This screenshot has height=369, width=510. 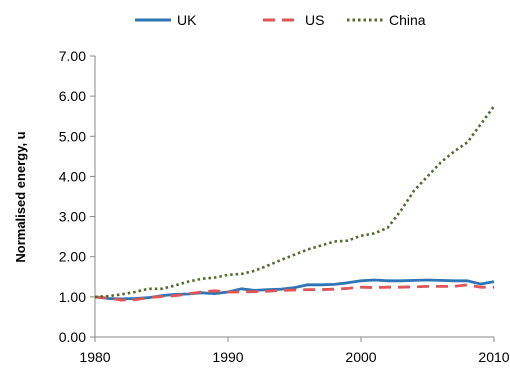 I want to click on y-tick-label: 4.00, so click(x=72, y=176).